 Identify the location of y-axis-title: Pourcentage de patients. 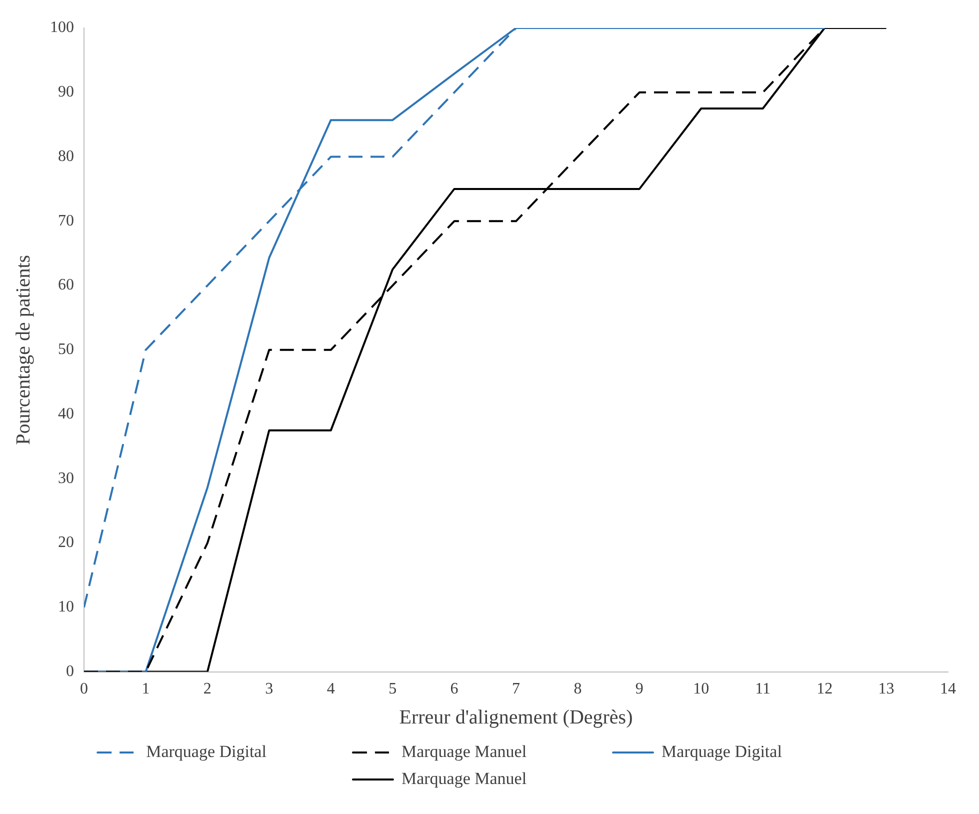
(23, 349).